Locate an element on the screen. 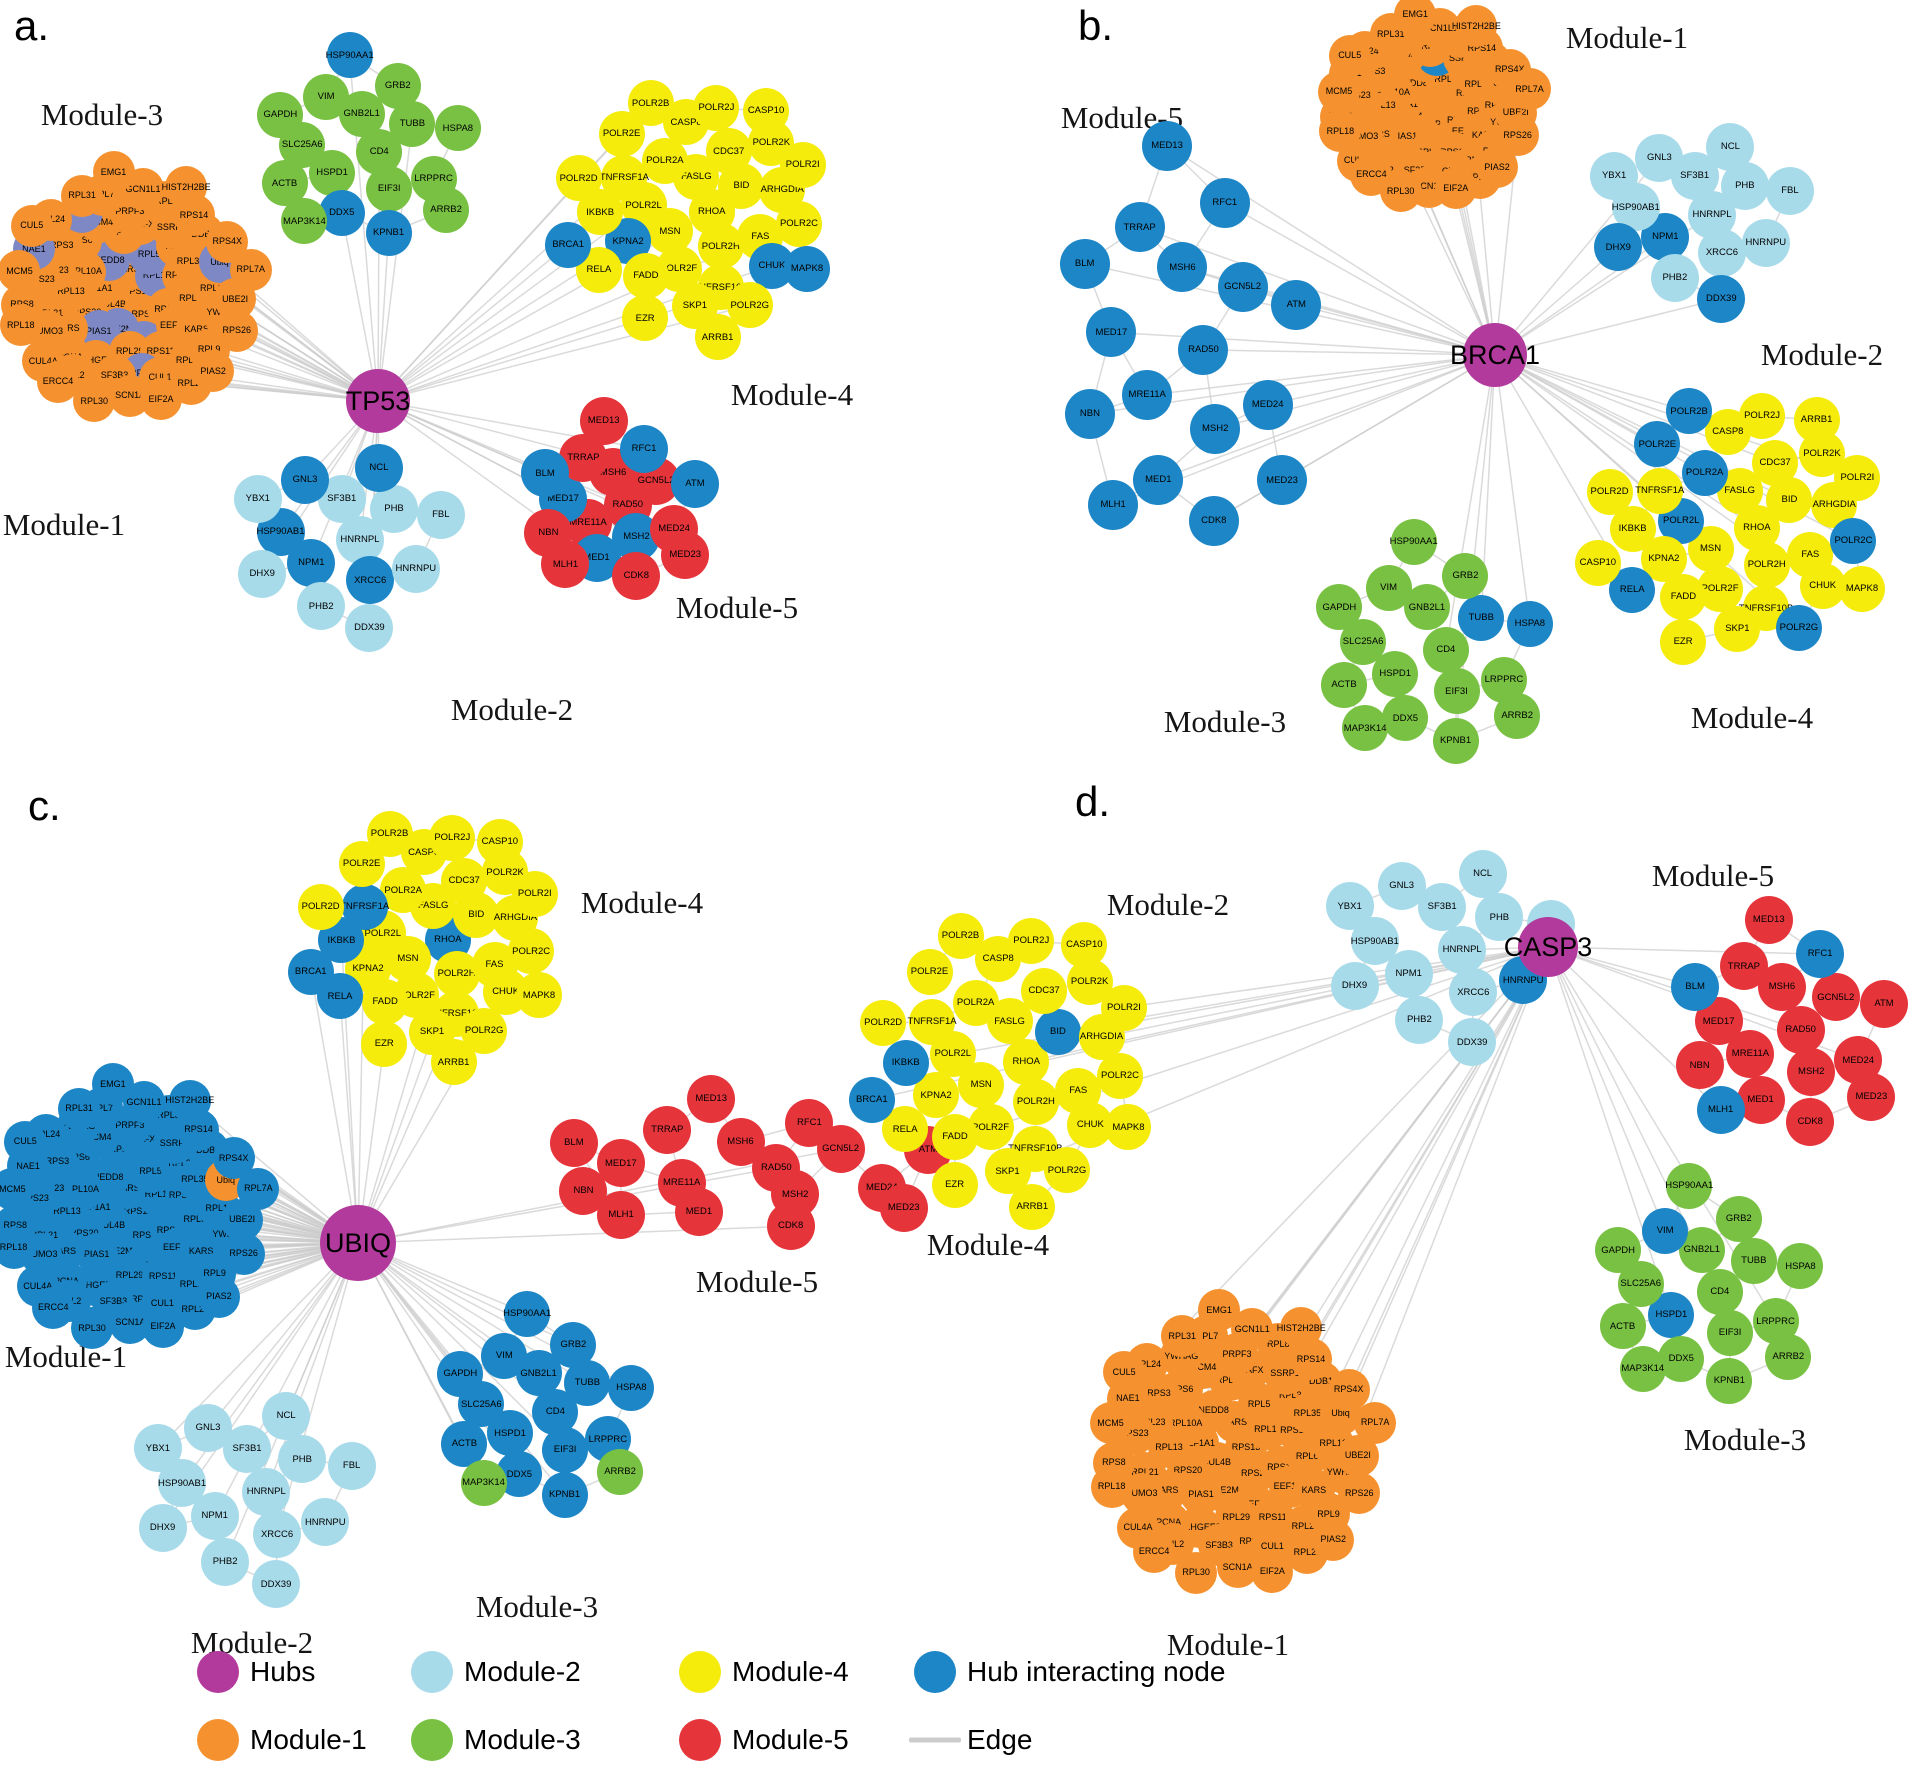 The image size is (1923, 1775). hub-node-BRCA1: BRCA1 is located at coordinates (1495, 355).